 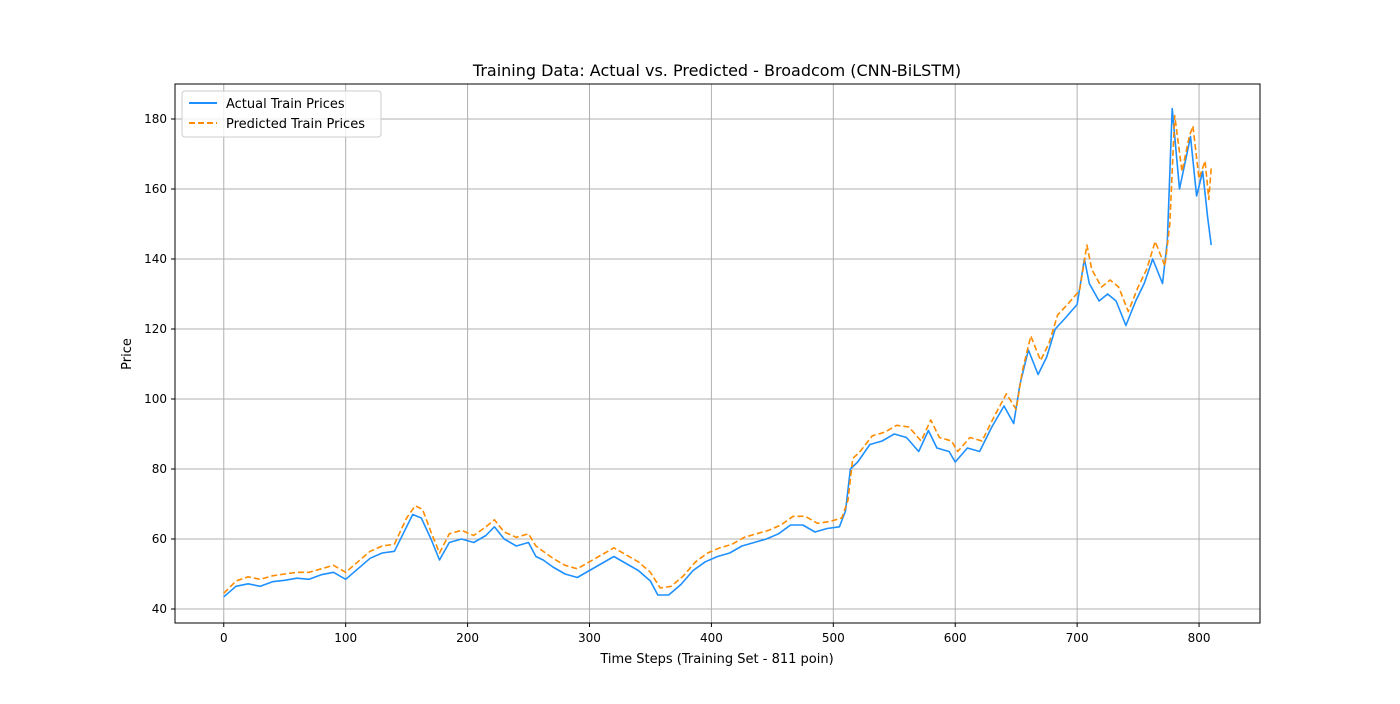 What do you see at coordinates (1199, 638) in the screenshot?
I see `x-tick-label: 800` at bounding box center [1199, 638].